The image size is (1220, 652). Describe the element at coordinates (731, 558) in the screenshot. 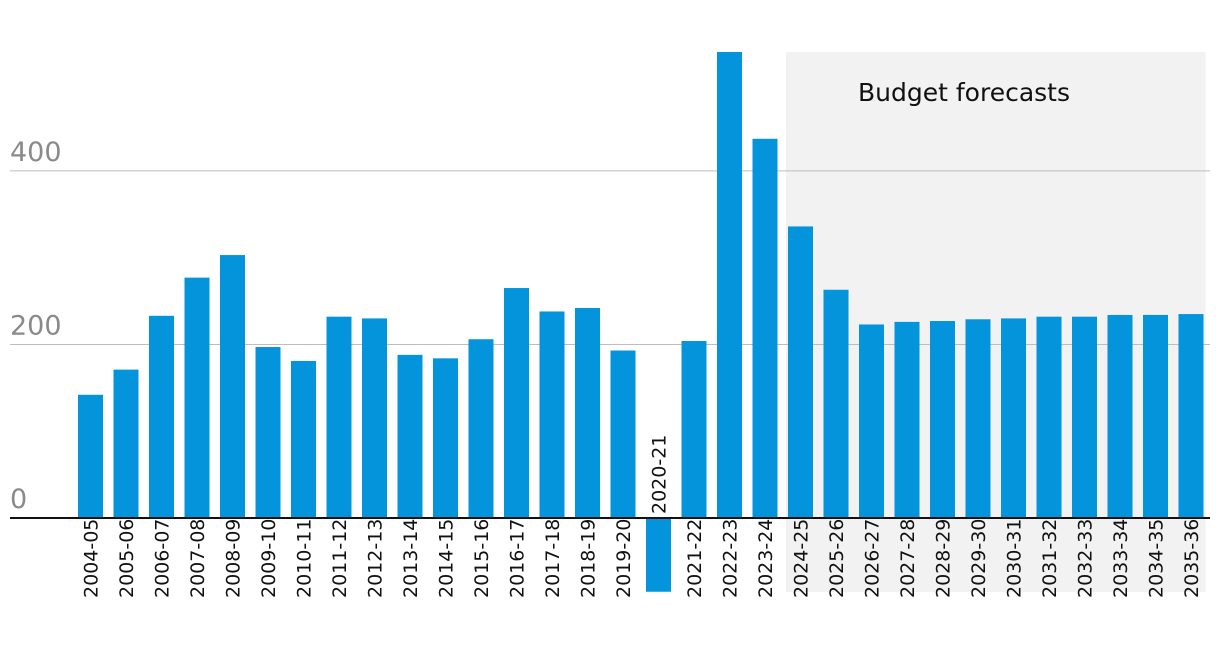

I see `x-tick-label: 2022-23` at that location.